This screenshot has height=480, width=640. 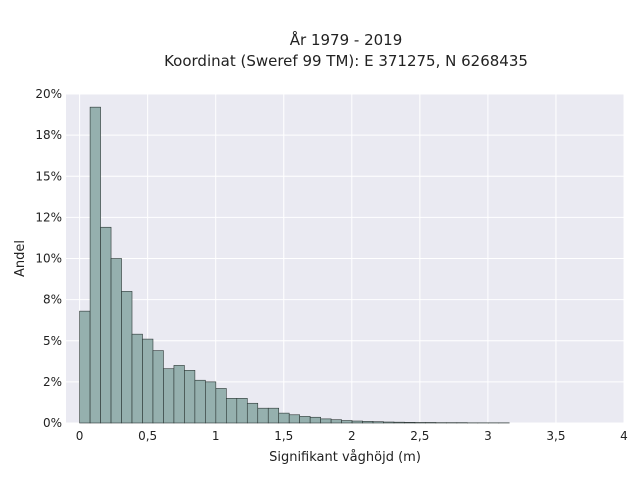 I want to click on y-tick-label: 20%, so click(x=48, y=94).